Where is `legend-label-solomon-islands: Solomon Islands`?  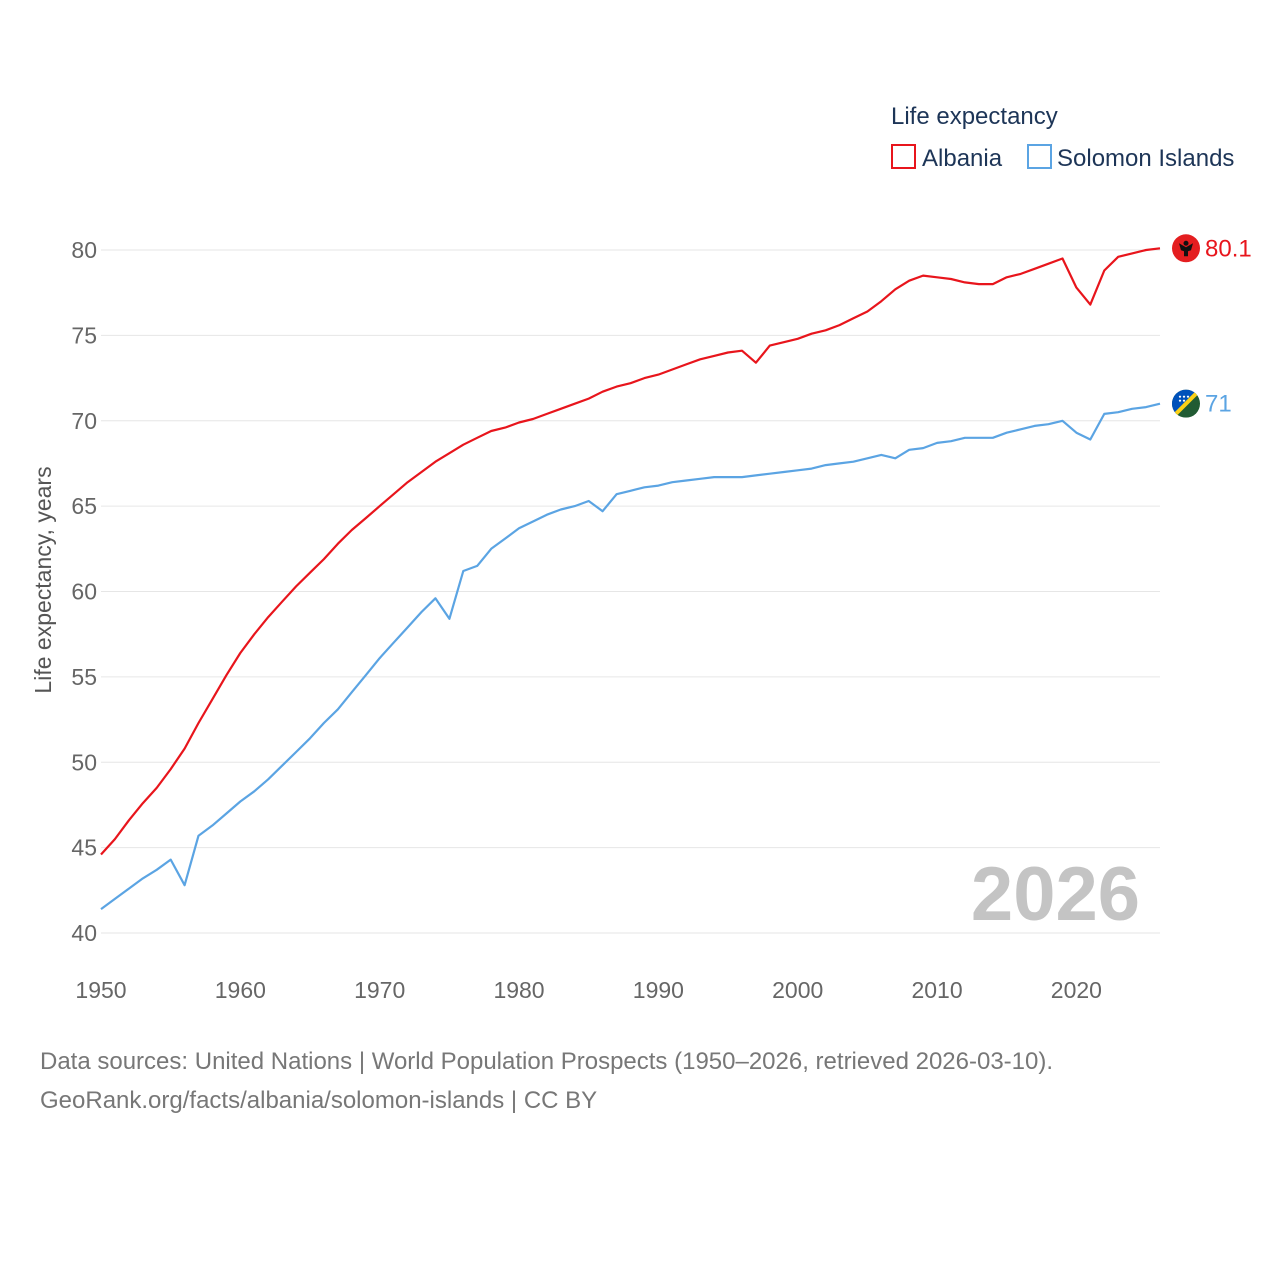 legend-label-solomon-islands: Solomon Islands is located at coordinates (1145, 158).